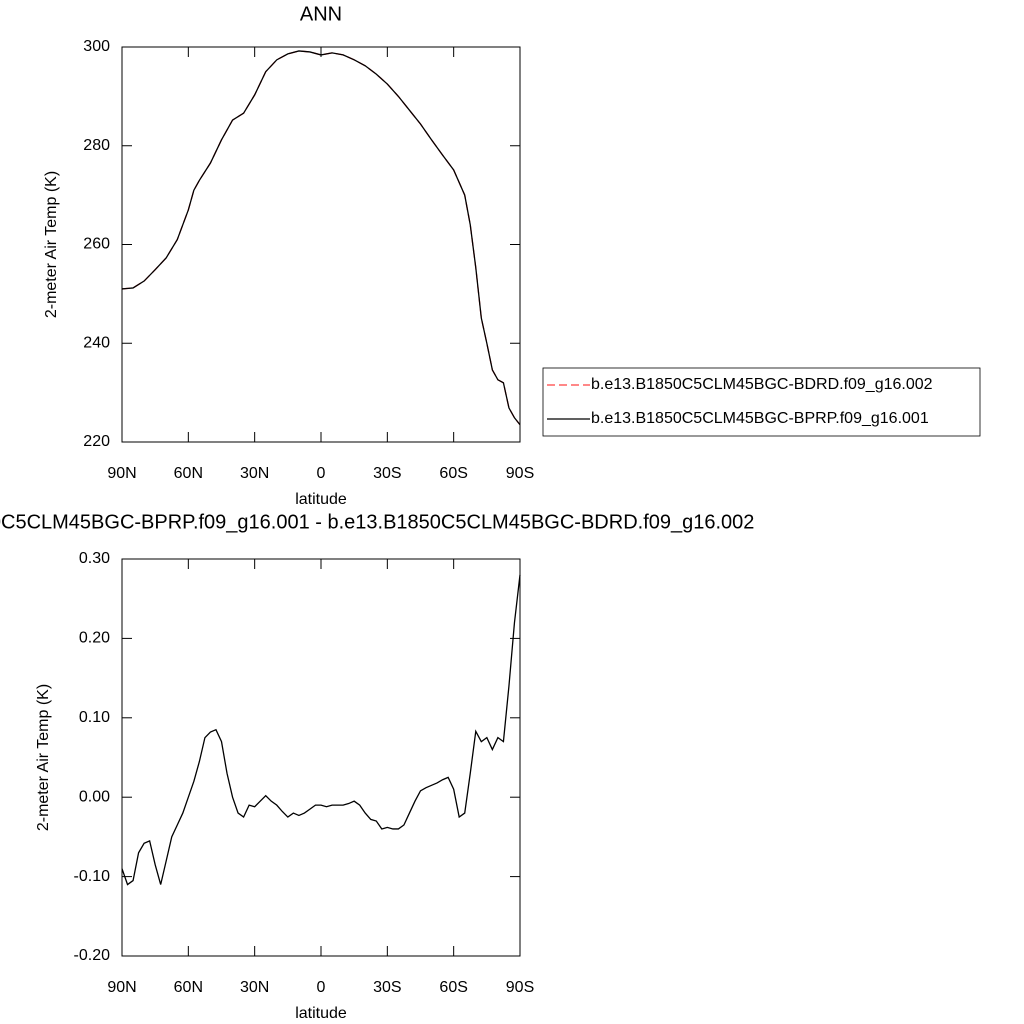  Describe the element at coordinates (92, 876) in the screenshot. I see `y-tick-label: -0.10` at that location.